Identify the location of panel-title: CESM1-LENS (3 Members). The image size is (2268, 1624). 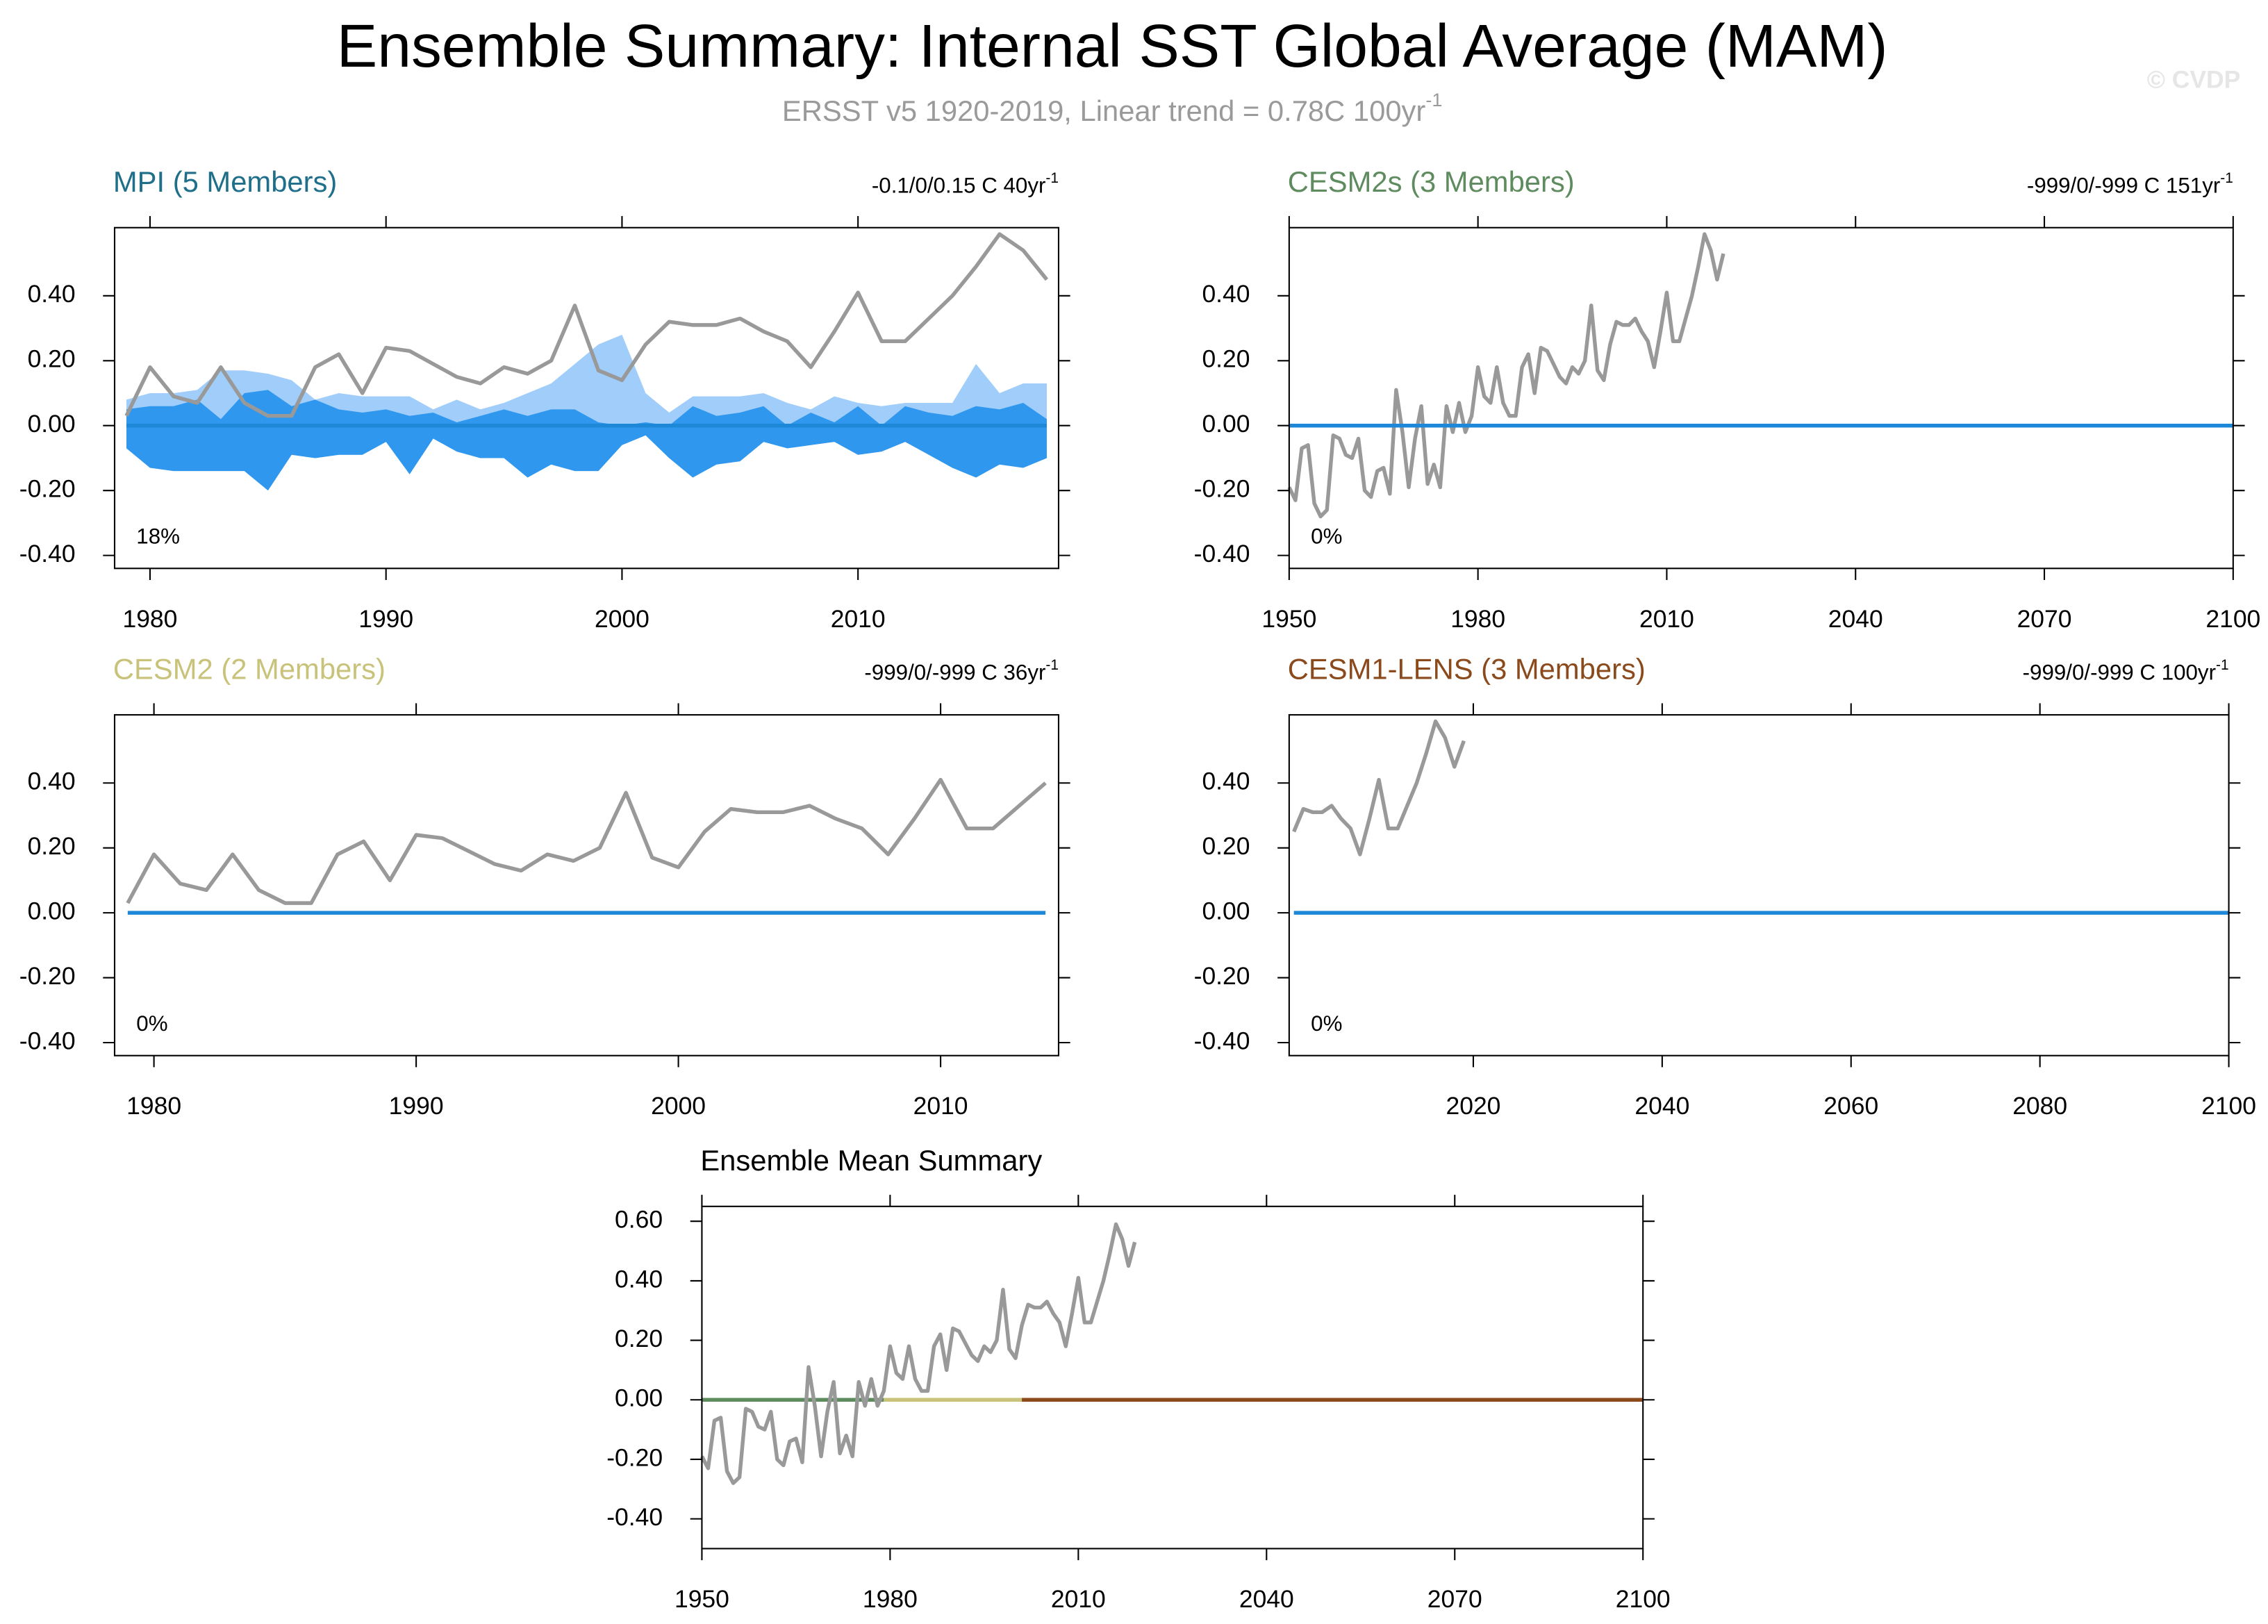
(1467, 670).